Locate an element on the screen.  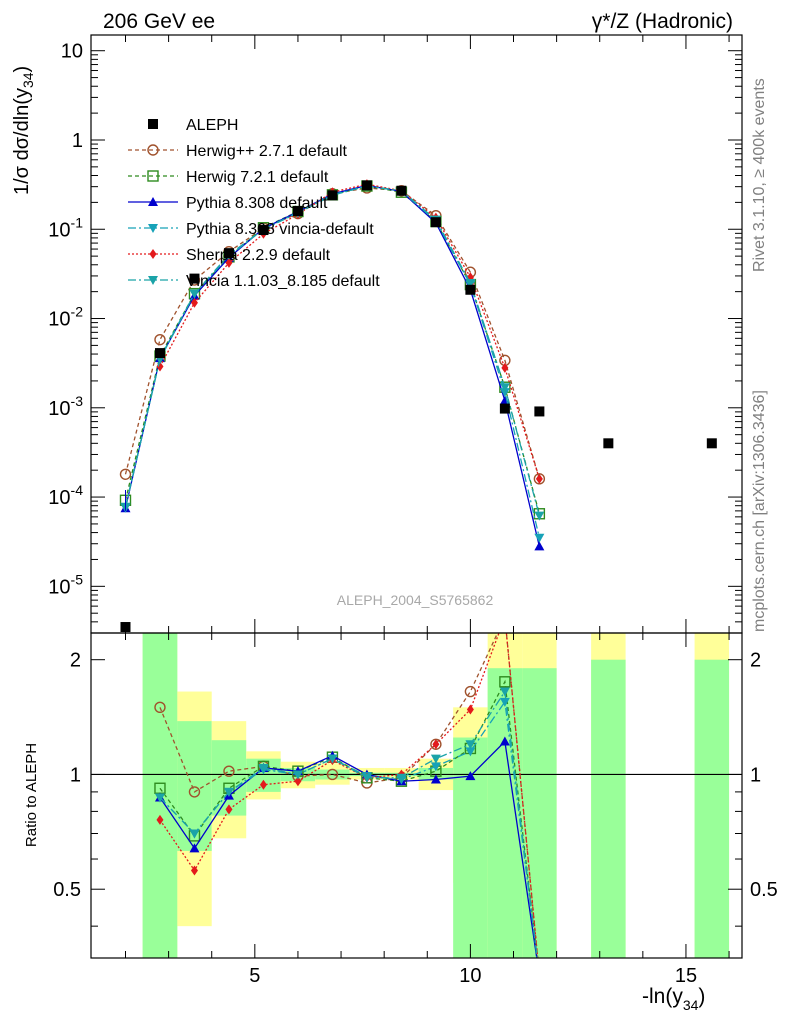
rivet-label: Rivet 3.1.10, ≥ 400k events is located at coordinates (759, 175).